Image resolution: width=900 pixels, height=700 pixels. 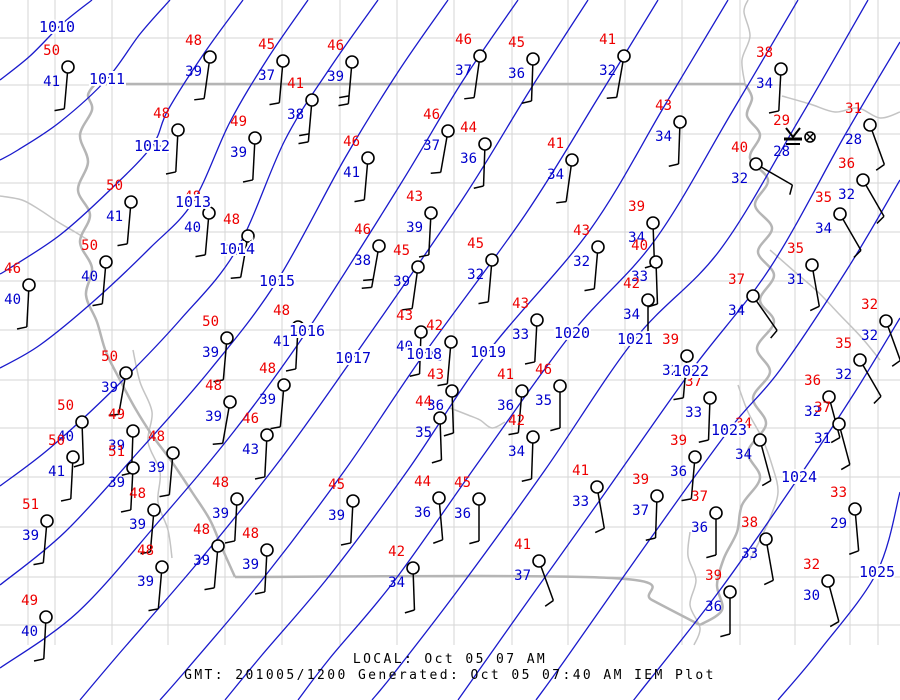 What do you see at coordinates (29, 632) in the screenshot?
I see `dewpoint-label: 40` at bounding box center [29, 632].